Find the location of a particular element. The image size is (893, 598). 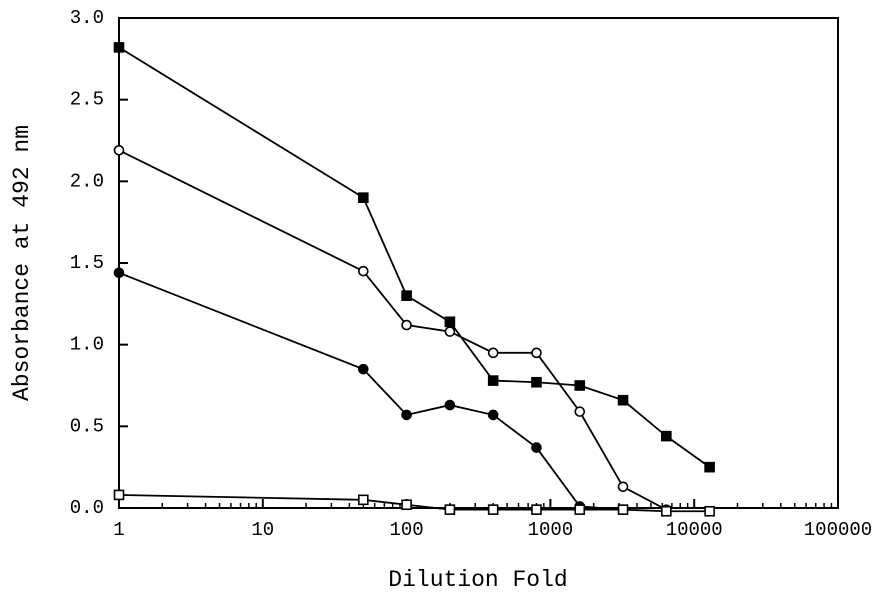

series-line is located at coordinates (414, 503).